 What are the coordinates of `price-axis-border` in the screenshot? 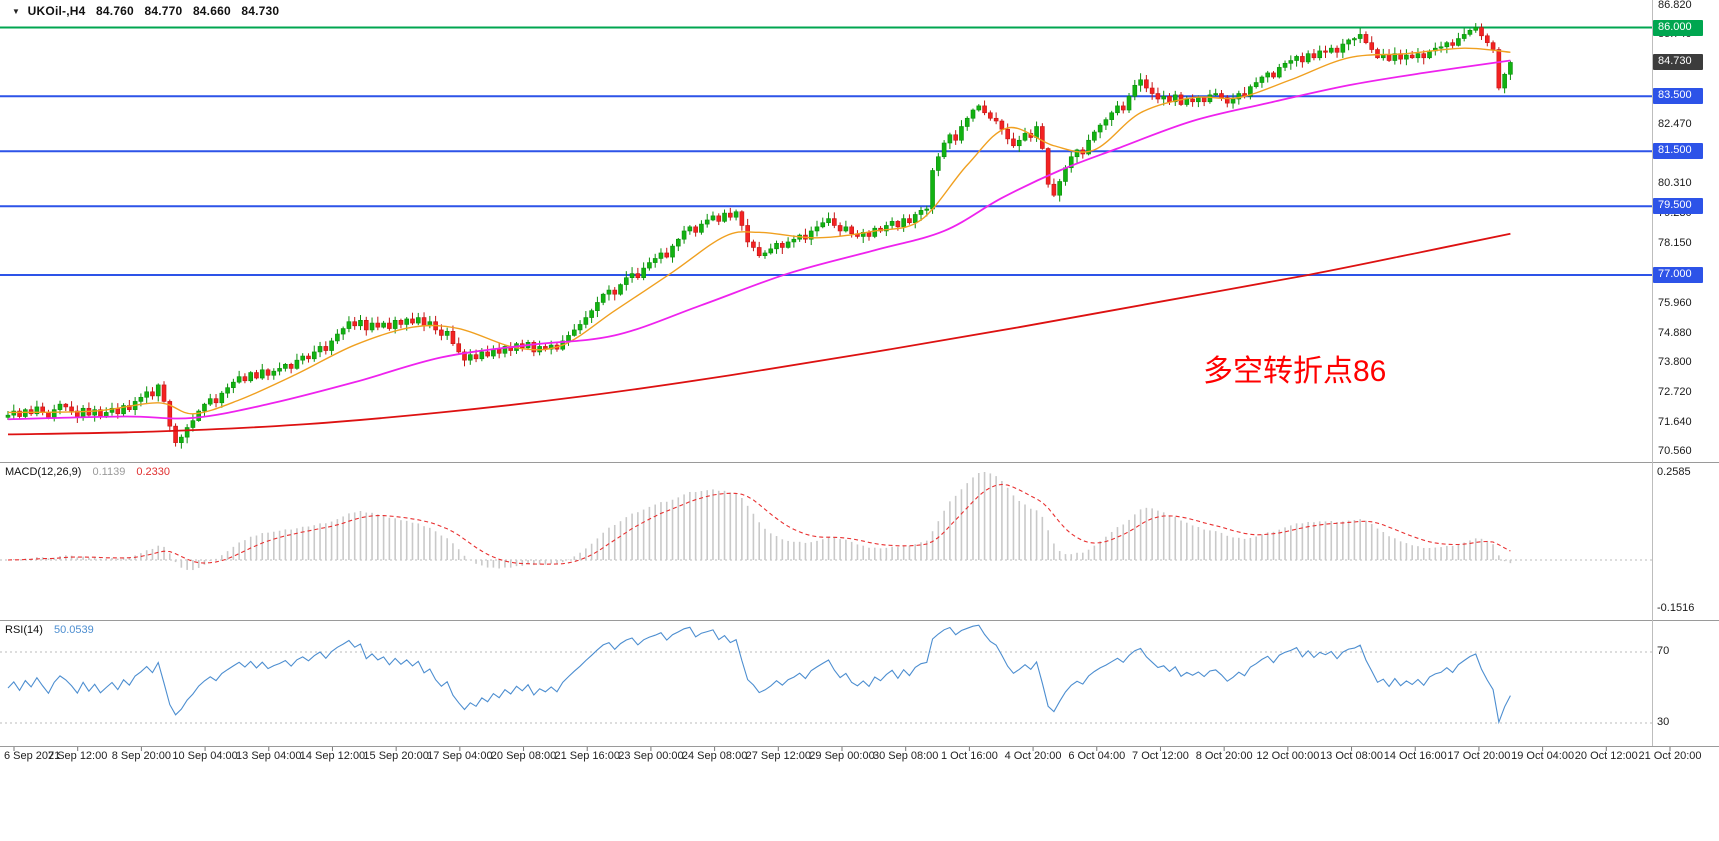 It's located at (1652, 373).